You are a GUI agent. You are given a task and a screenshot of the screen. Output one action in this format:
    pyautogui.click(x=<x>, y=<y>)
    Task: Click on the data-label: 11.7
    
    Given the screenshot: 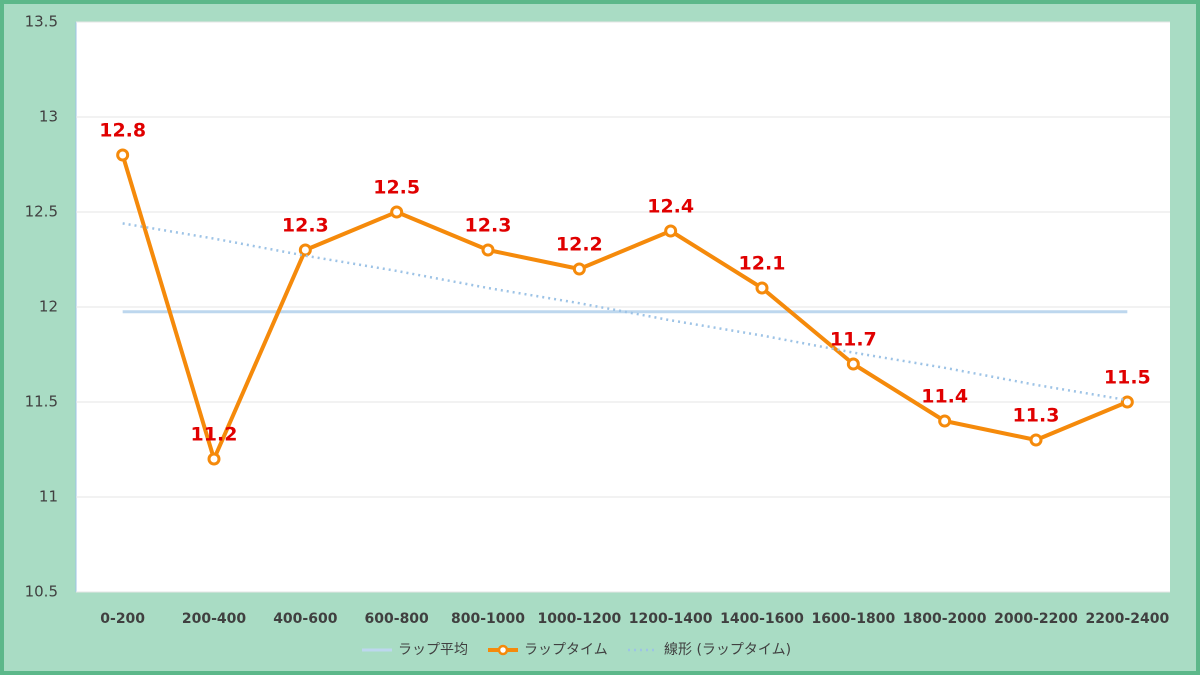 What is the action you would take?
    pyautogui.click(x=853, y=340)
    